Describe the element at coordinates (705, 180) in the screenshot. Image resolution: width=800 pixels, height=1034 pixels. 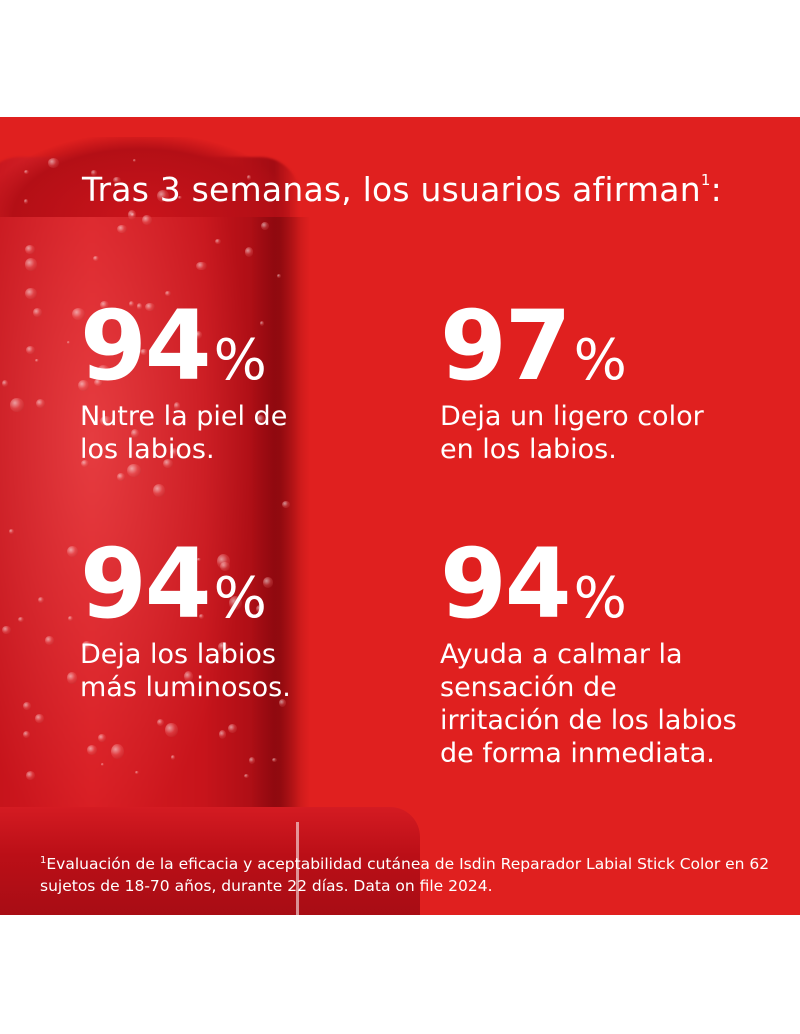
I see `headline-footnote-marker: 1` at that location.